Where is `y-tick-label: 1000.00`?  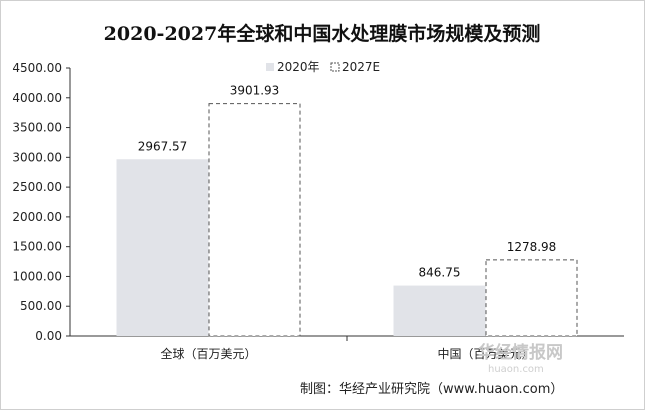
y-tick-label: 1000.00 is located at coordinates (37, 276).